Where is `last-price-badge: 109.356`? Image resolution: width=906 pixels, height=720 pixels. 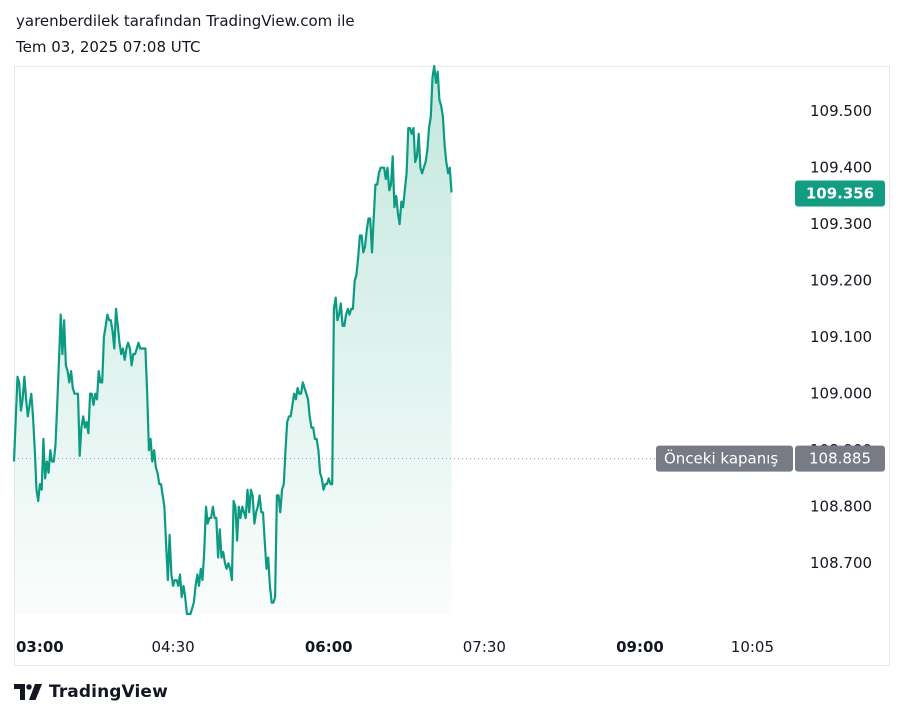
last-price-badge: 109.356 is located at coordinates (840, 193).